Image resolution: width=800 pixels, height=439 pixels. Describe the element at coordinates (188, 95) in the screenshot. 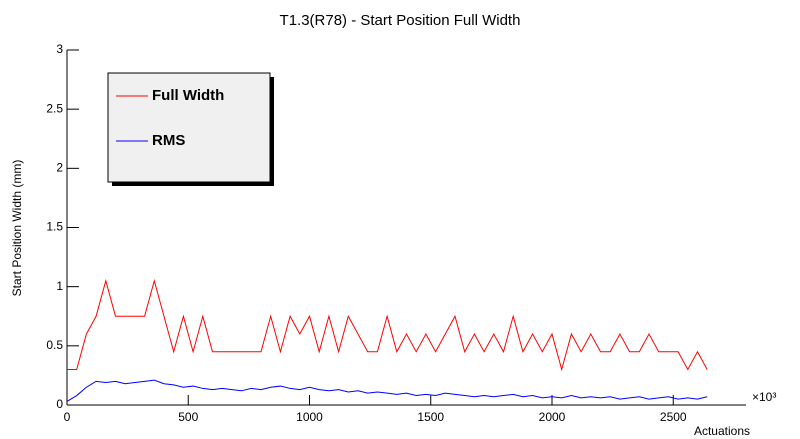

I see `legend-label: Full Width` at that location.